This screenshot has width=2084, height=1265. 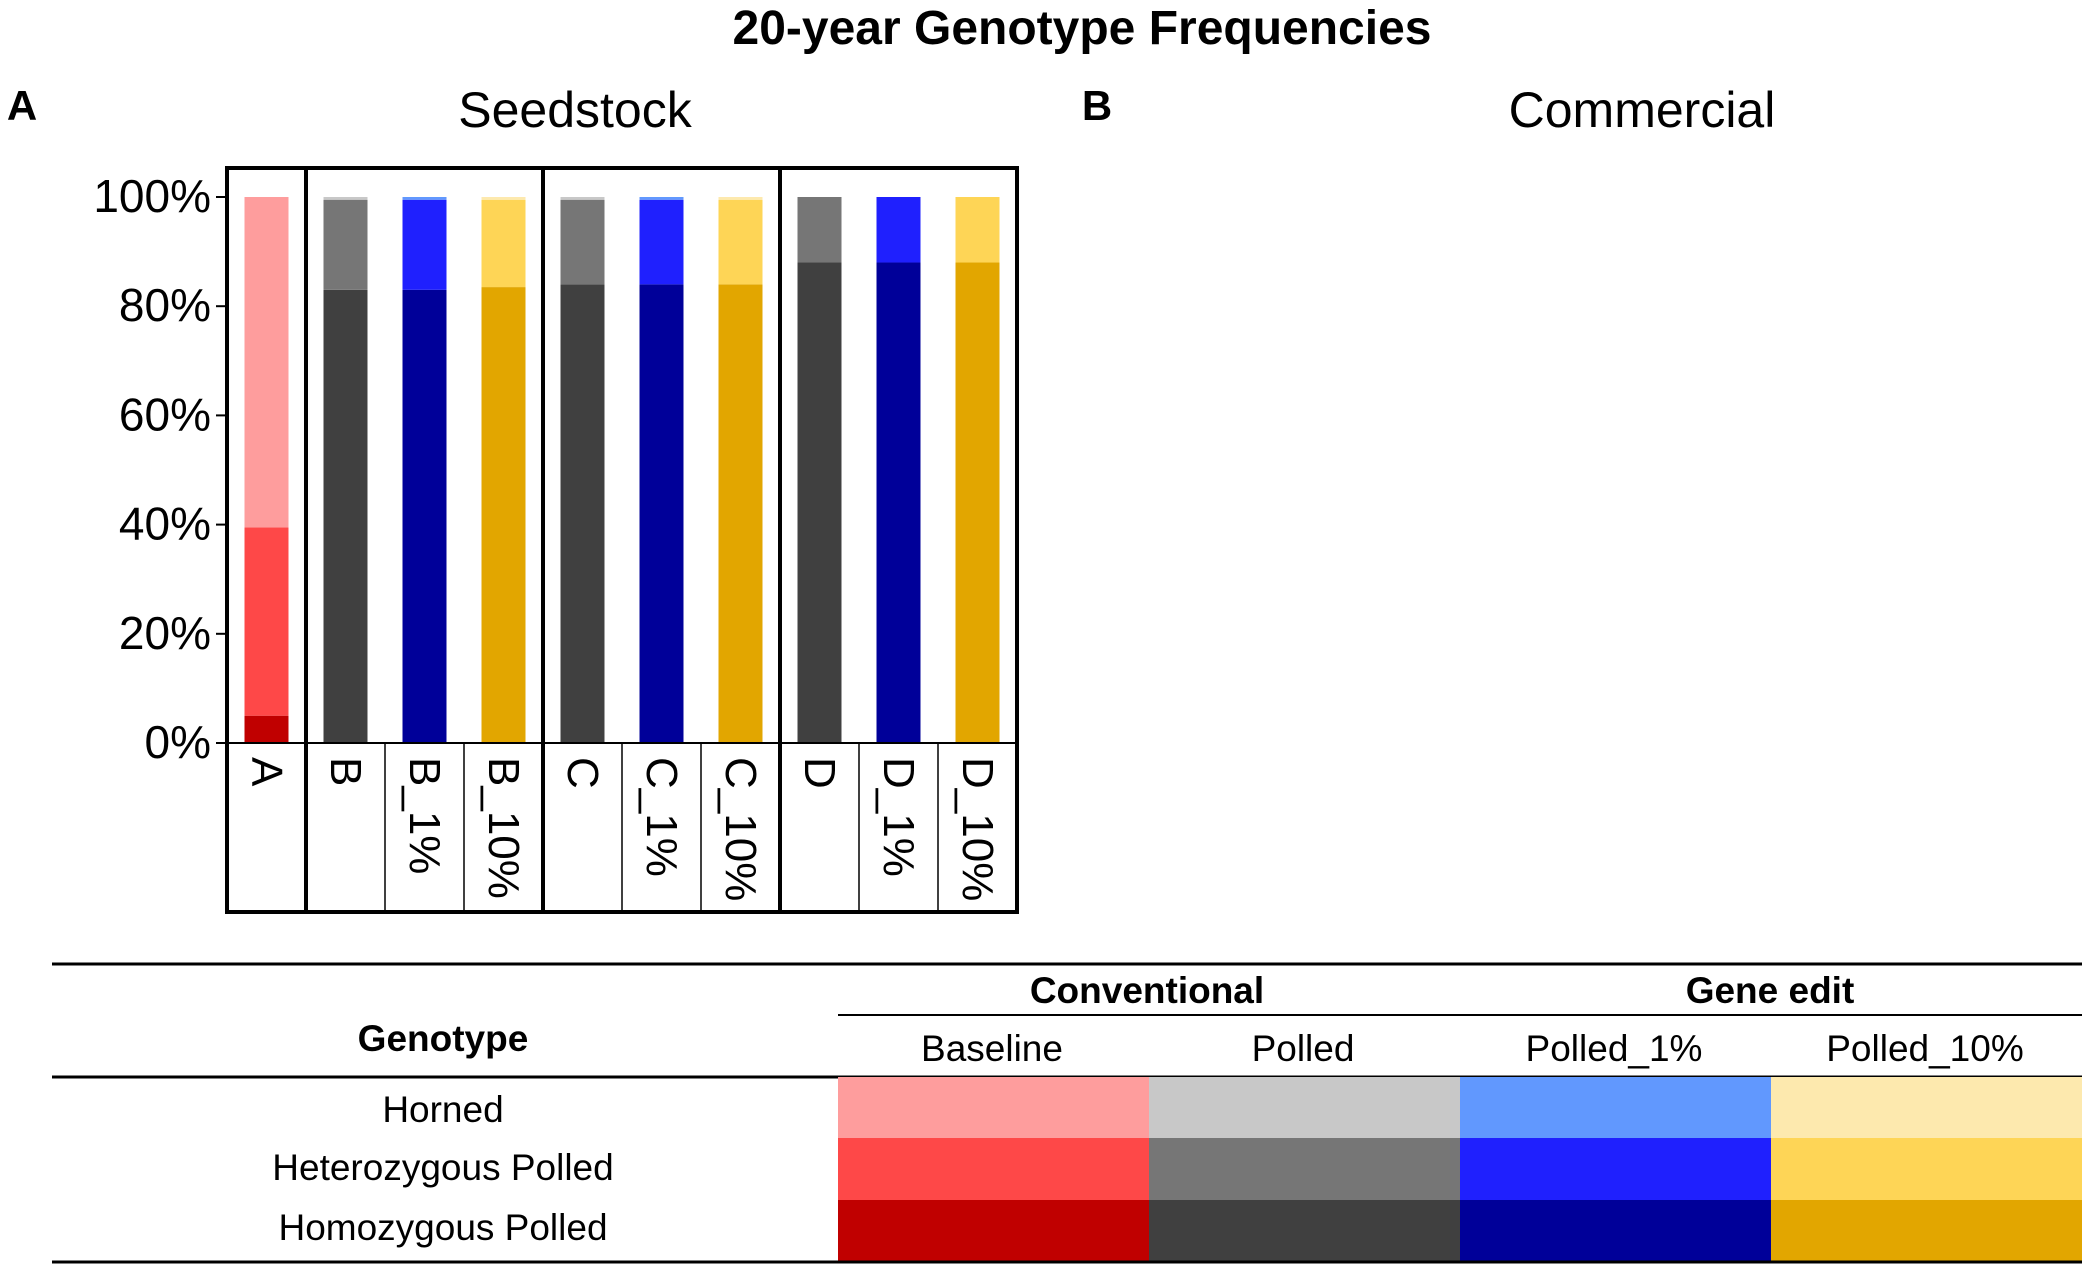 I want to click on panel-b-letter: B, so click(x=1097, y=105).